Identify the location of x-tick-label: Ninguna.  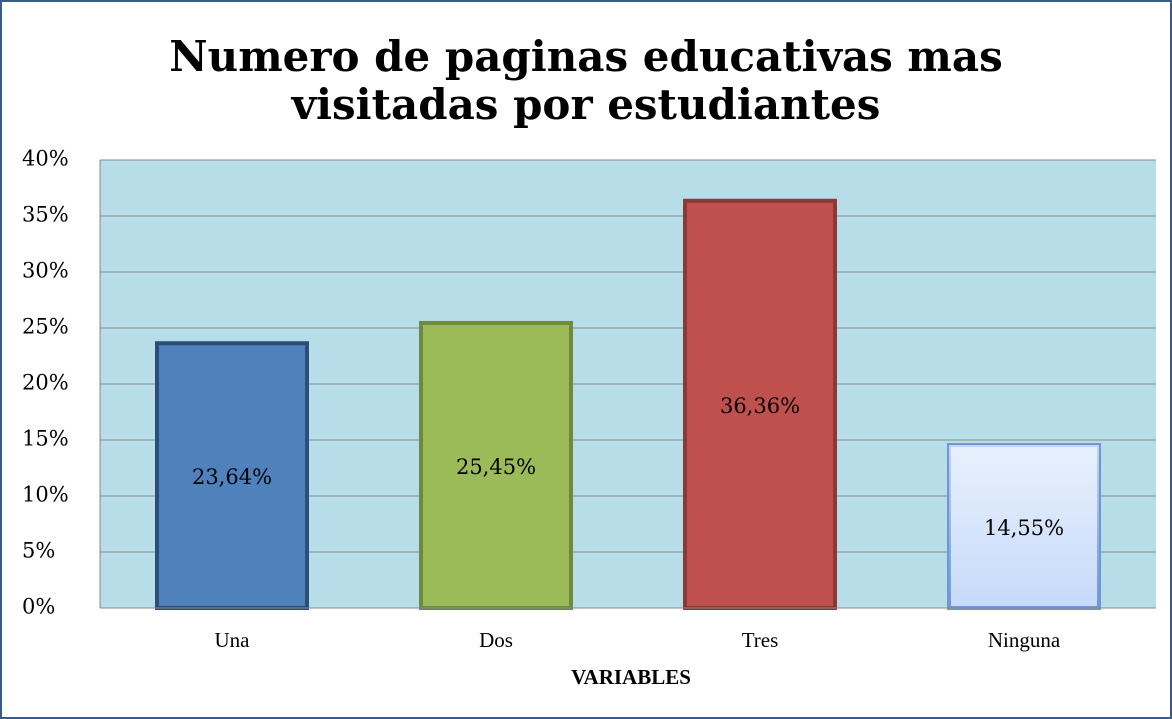
(1024, 640).